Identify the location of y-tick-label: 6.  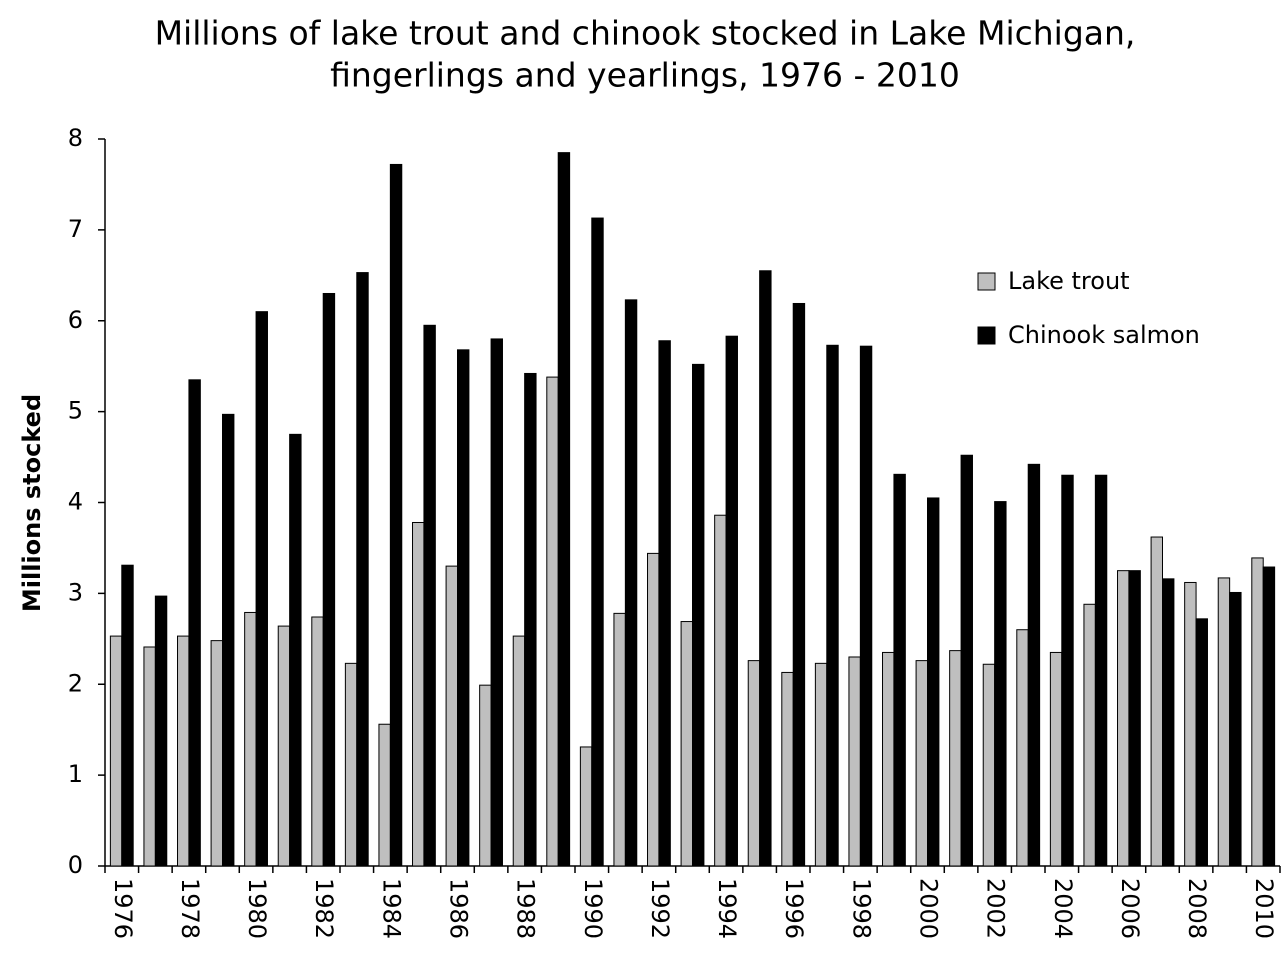
(75, 320).